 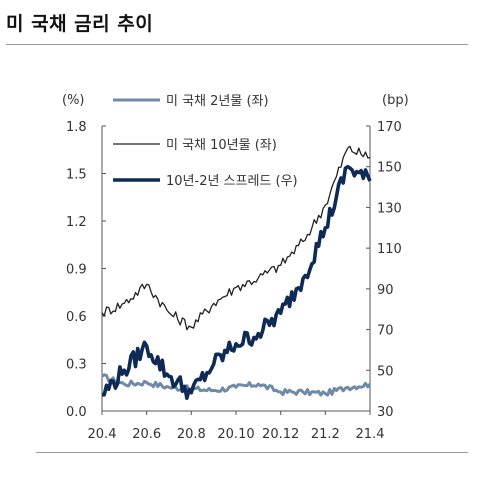 What do you see at coordinates (76, 317) in the screenshot?
I see `left-tick-label: 0.6` at bounding box center [76, 317].